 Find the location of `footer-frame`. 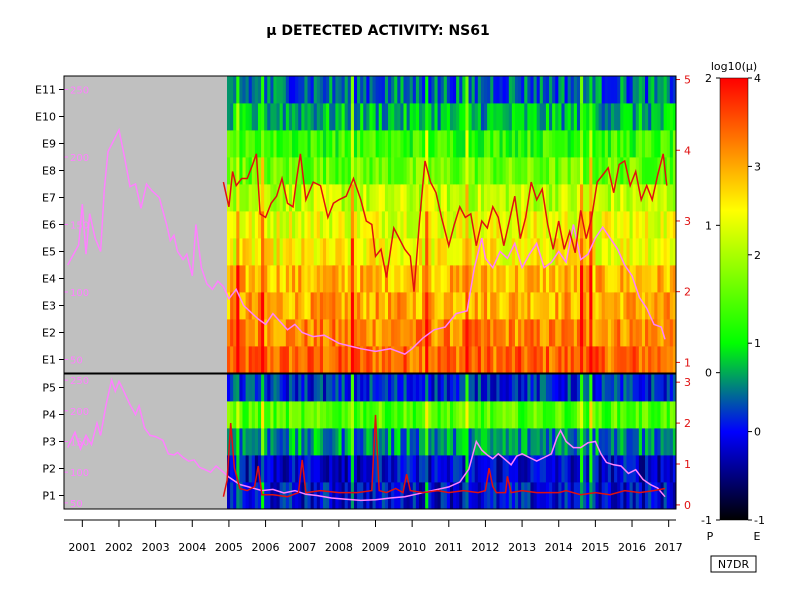

footer-frame is located at coordinates (733, 564).